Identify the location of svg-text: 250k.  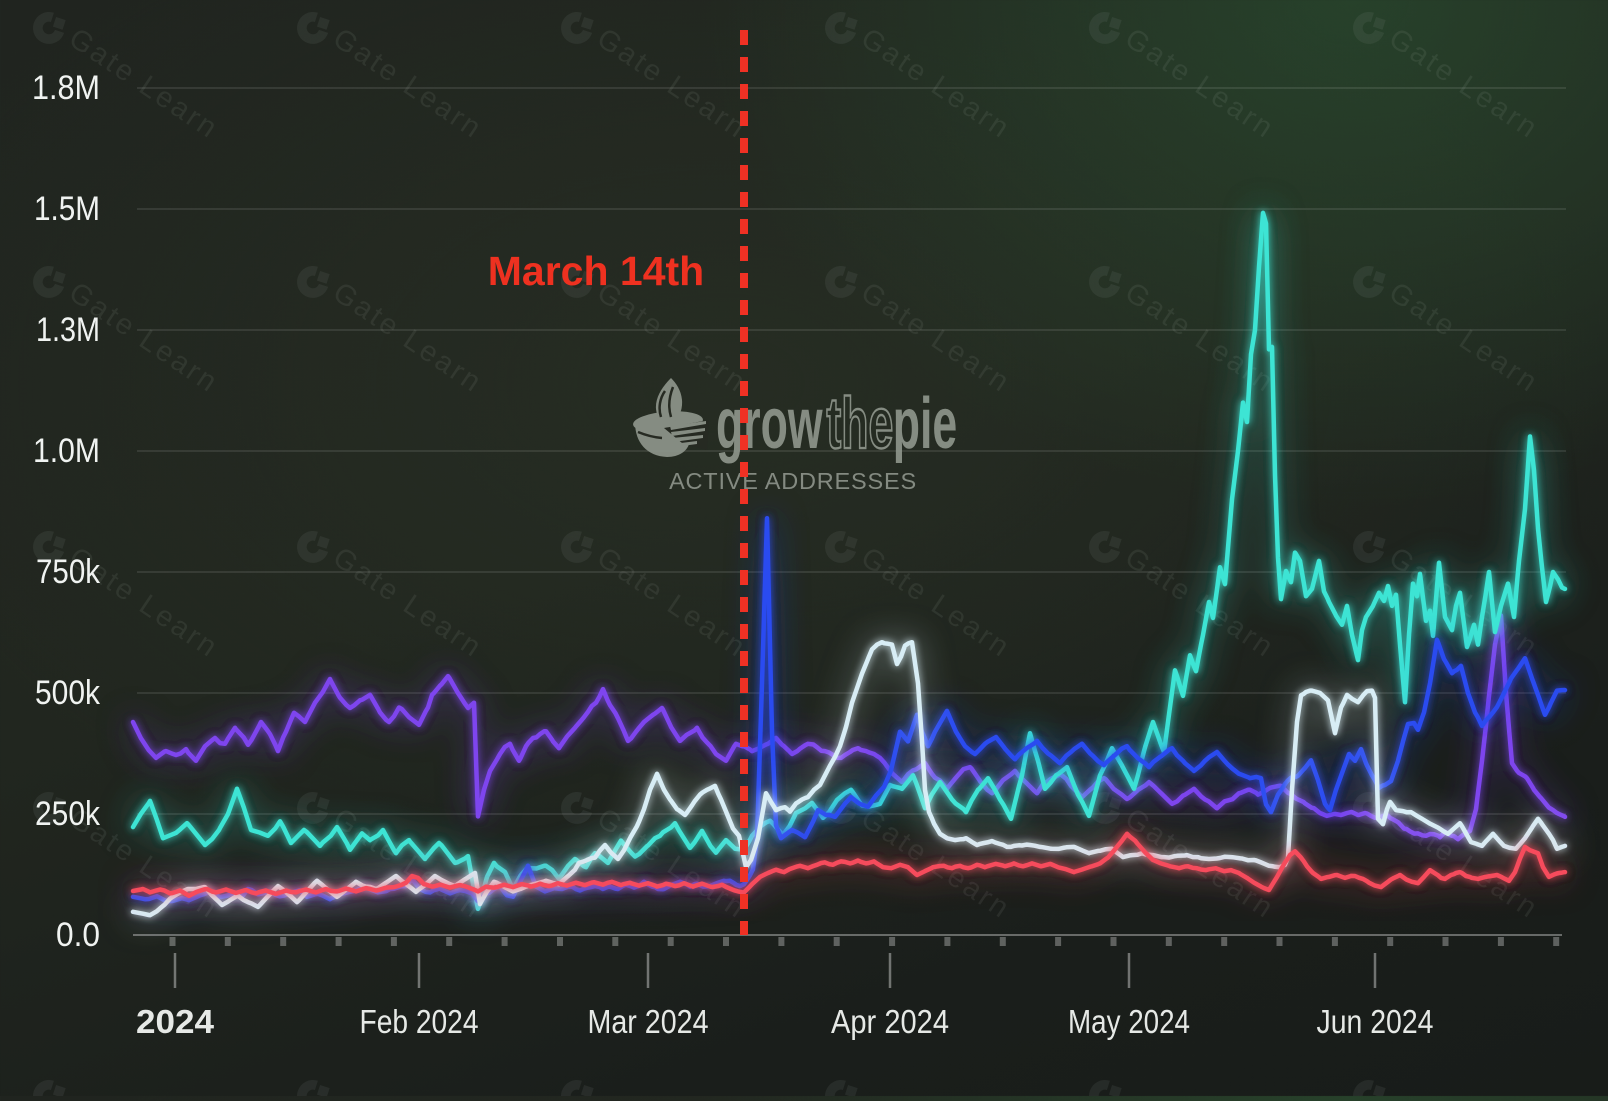
(68, 814).